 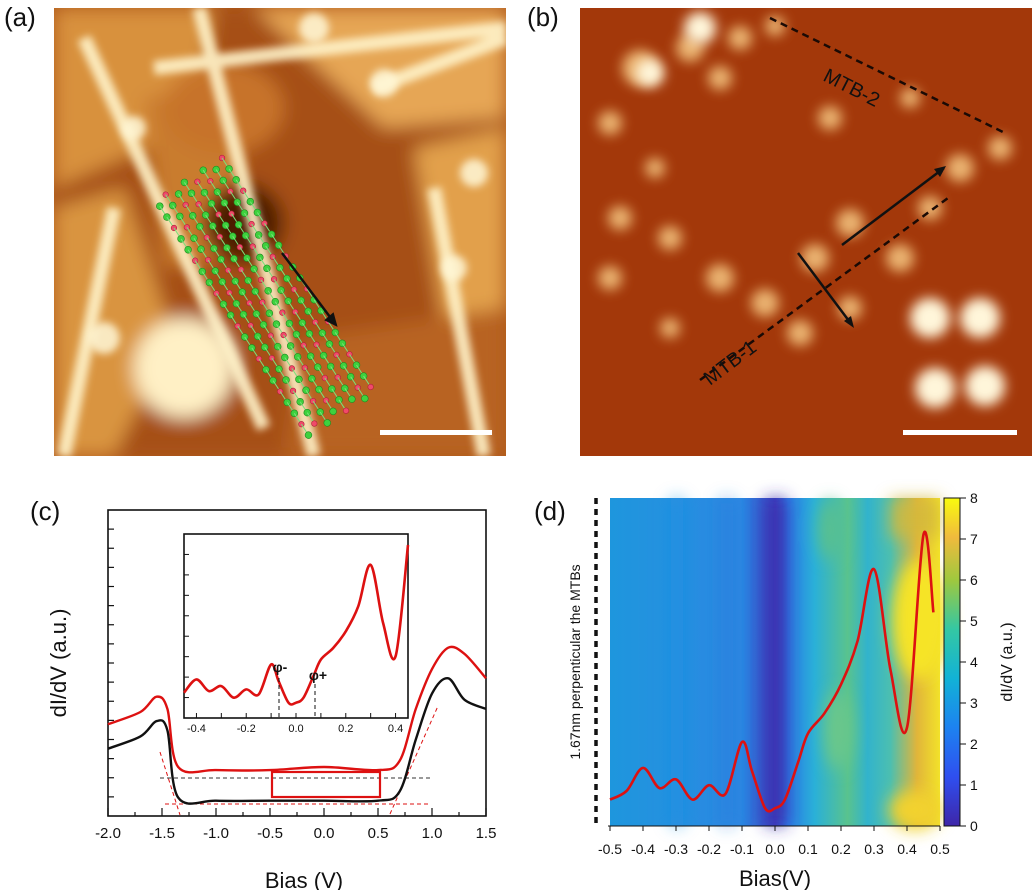 I want to click on colorbar-tick-label: 7, so click(x=974, y=539).